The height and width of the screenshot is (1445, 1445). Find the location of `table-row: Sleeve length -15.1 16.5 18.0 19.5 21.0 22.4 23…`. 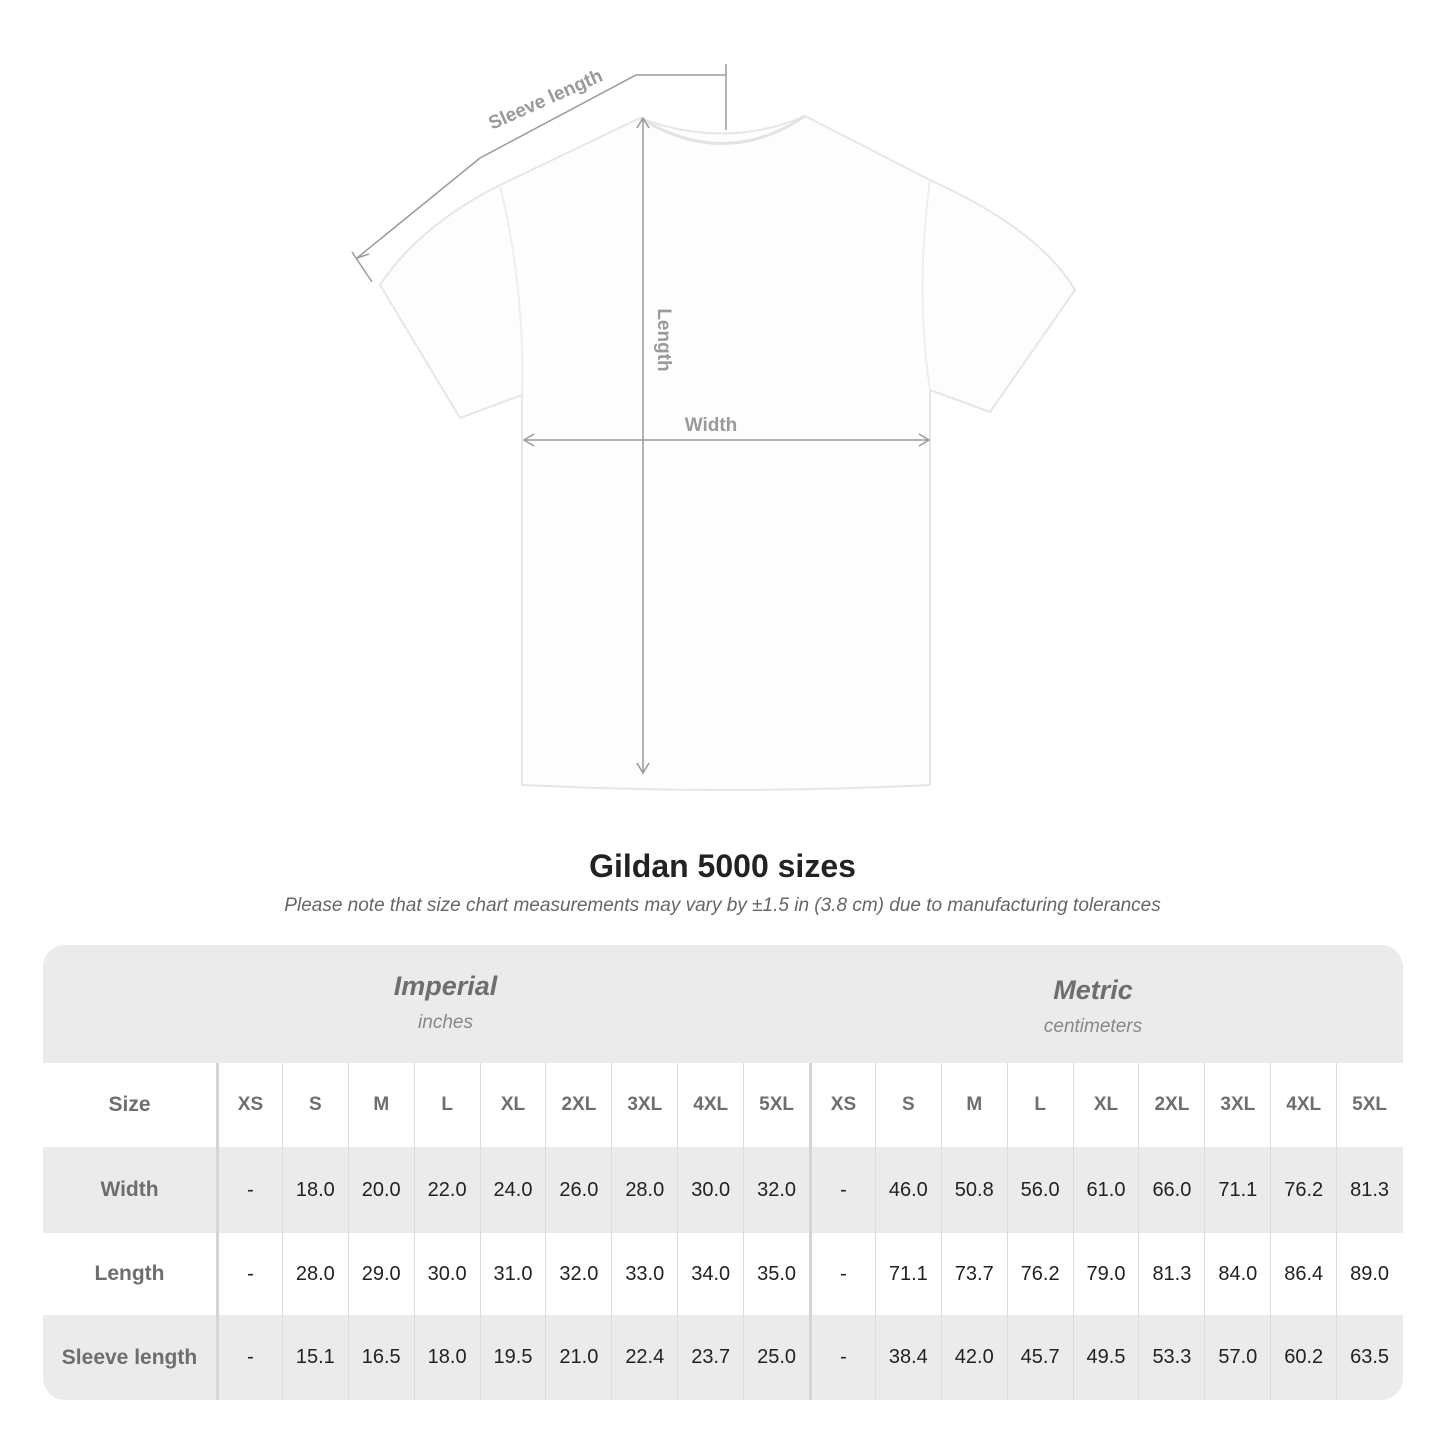

table-row: Sleeve length -15.1 16.5 18.0 19.5 21.0 22.4 23… is located at coordinates (723, 1357).